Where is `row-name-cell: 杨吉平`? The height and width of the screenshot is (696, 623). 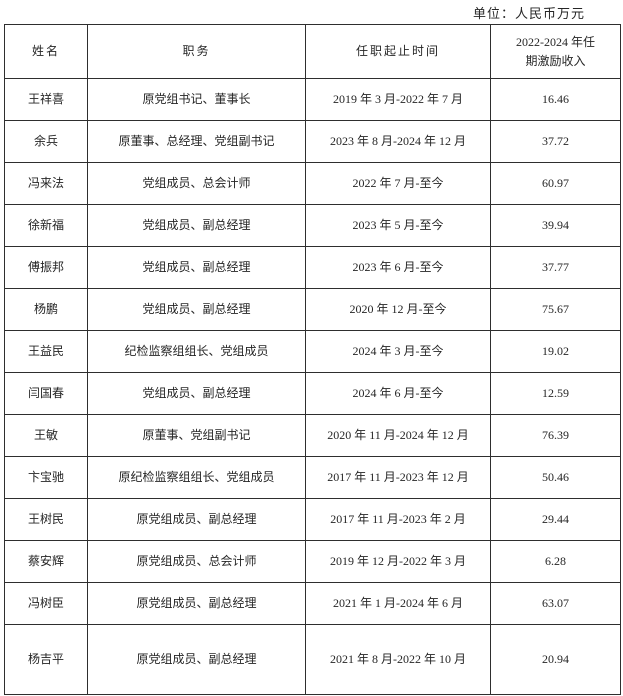 row-name-cell: 杨吉平 is located at coordinates (46, 659).